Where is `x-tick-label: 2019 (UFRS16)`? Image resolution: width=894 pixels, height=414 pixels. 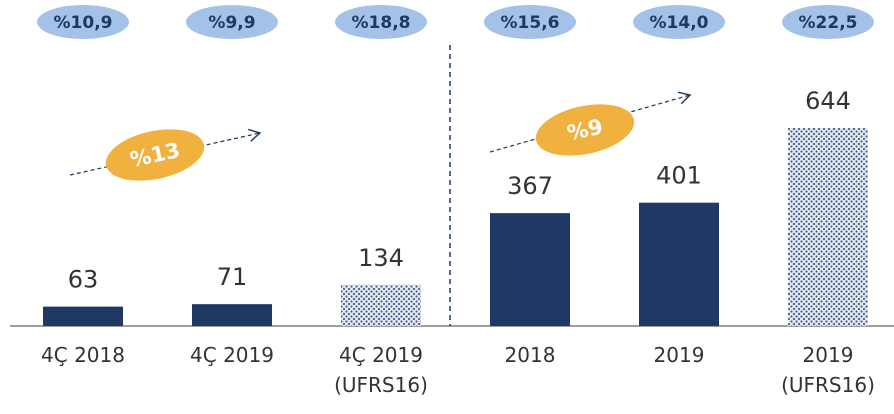 x-tick-label: 2019 (UFRS16) is located at coordinates (828, 370).